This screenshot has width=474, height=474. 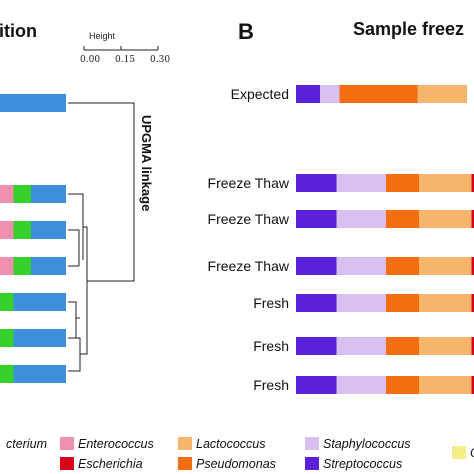 I want to click on panel-a-bars, so click(x=33, y=238).